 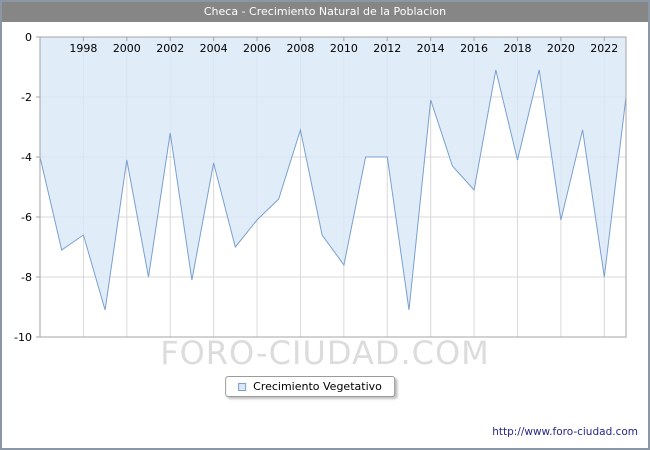 What do you see at coordinates (474, 48) in the screenshot?
I see `x-tick-label: 2016` at bounding box center [474, 48].